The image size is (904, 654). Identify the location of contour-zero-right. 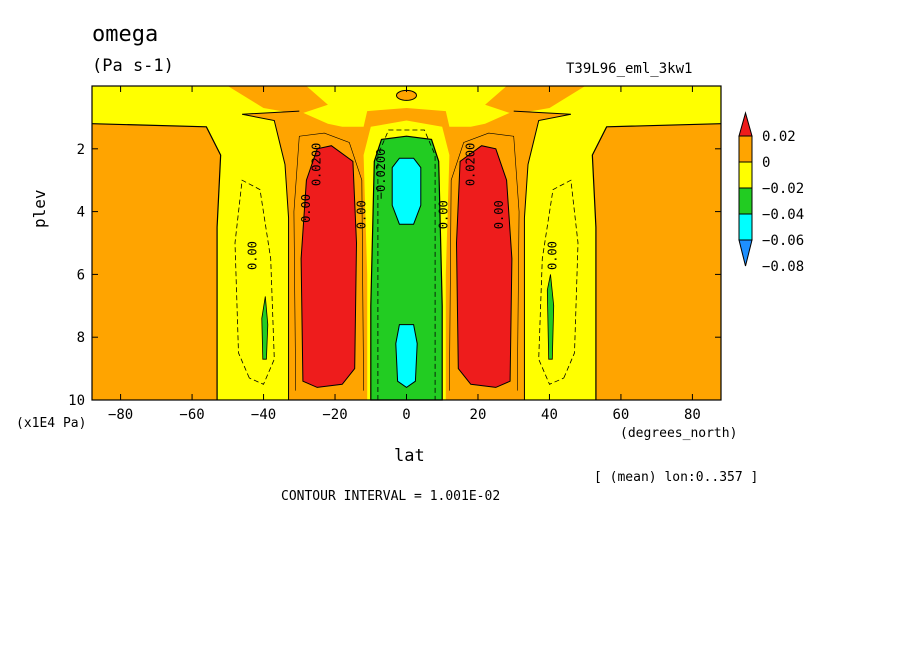
(656, 261).